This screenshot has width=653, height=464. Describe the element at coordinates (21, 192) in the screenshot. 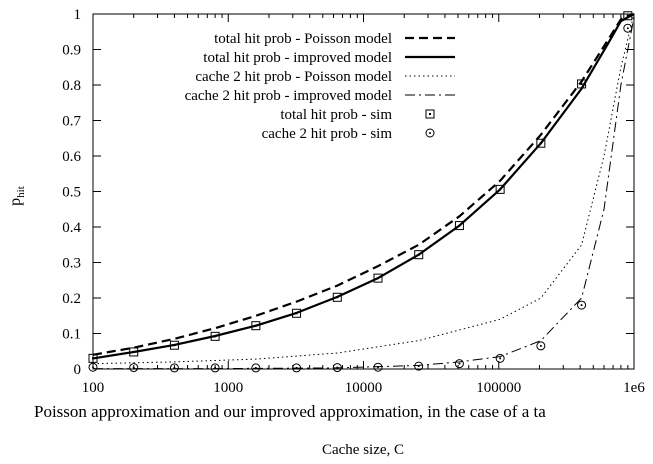

I see `y-axis-label-sub: hit` at that location.